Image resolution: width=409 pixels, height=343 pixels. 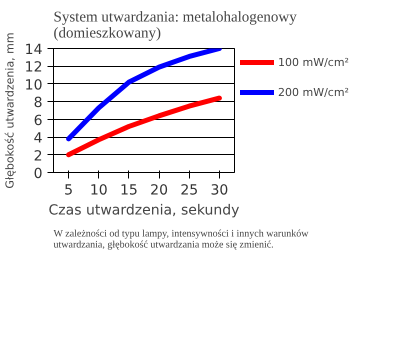 What do you see at coordinates (189, 190) in the screenshot?
I see `x-tick-label: 25` at bounding box center [189, 190].